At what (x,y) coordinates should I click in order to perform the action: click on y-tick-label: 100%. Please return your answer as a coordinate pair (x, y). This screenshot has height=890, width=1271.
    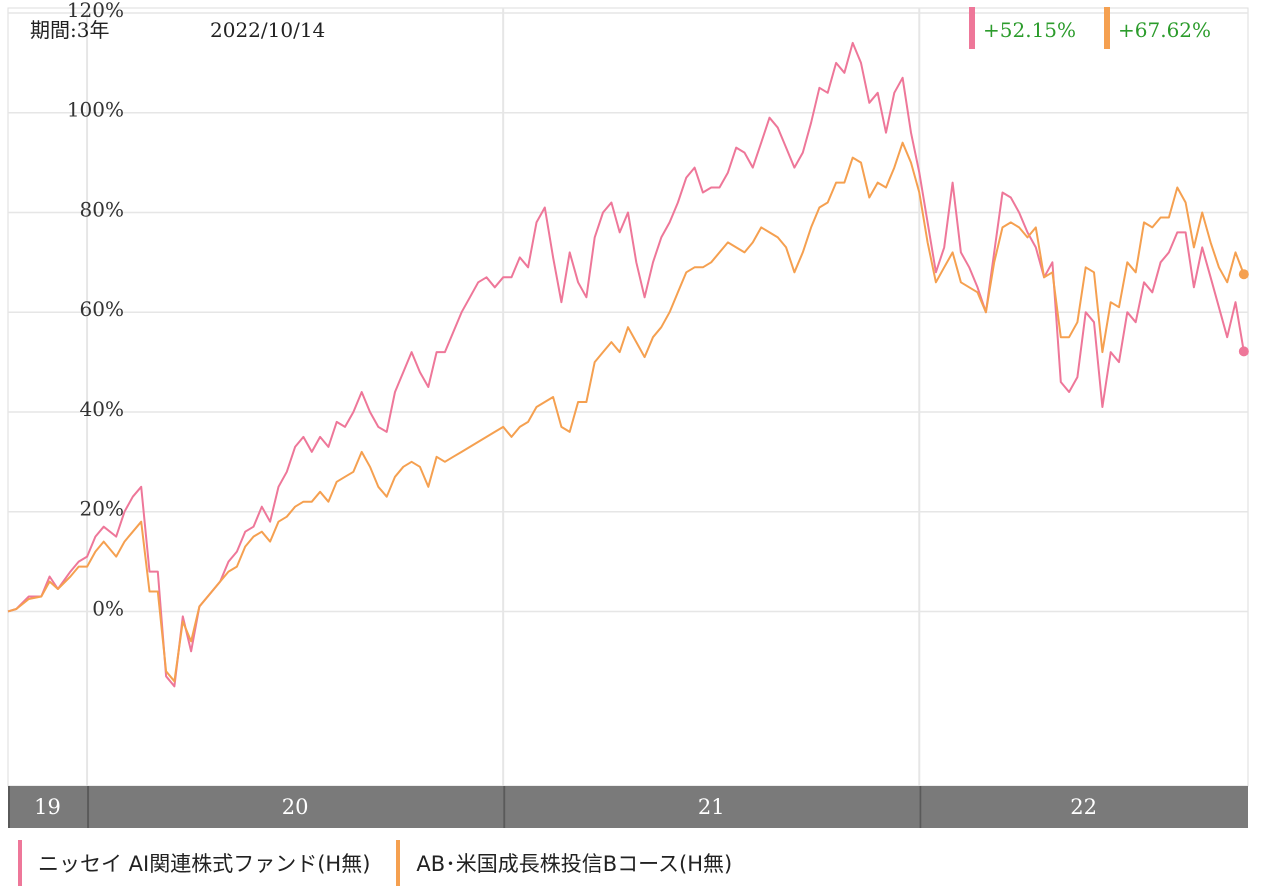
    Looking at the image, I should click on (95, 110).